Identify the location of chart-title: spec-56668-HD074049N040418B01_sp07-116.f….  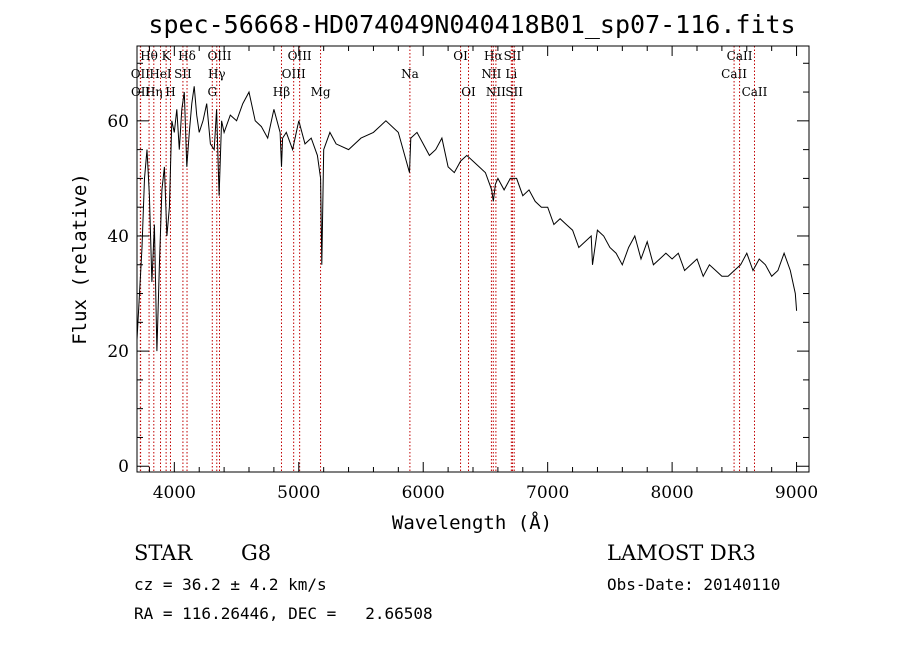
(471, 24).